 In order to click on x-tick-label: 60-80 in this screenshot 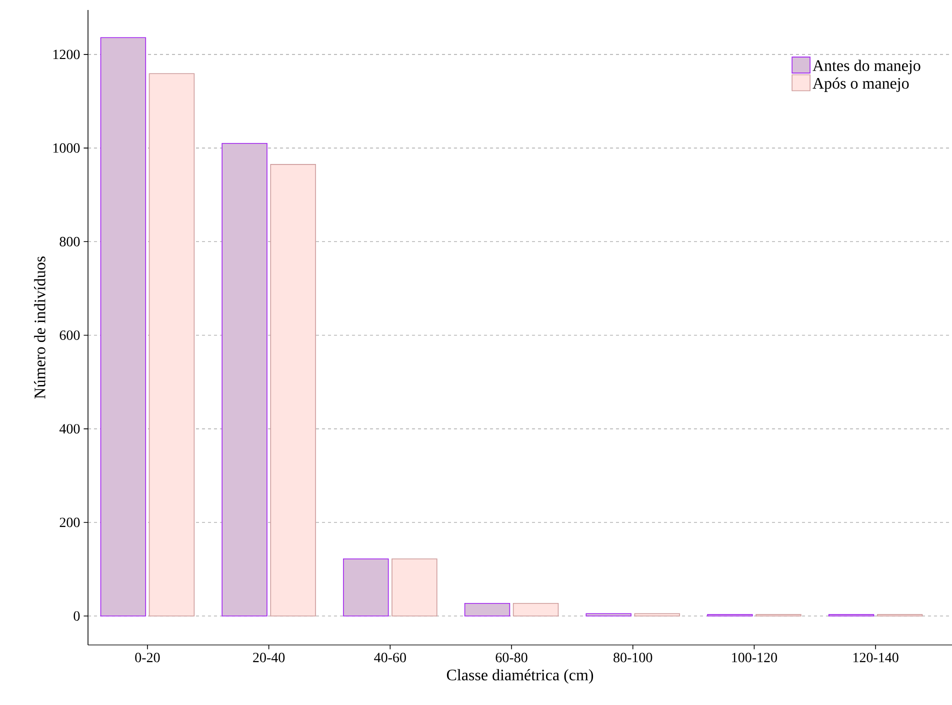, I will do `click(512, 657)`.